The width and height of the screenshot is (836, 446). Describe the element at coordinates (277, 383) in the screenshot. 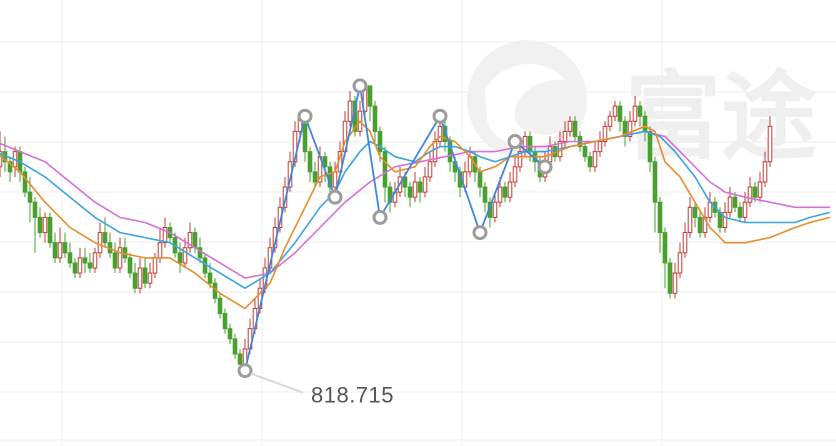

I see `low-callout-line` at that location.